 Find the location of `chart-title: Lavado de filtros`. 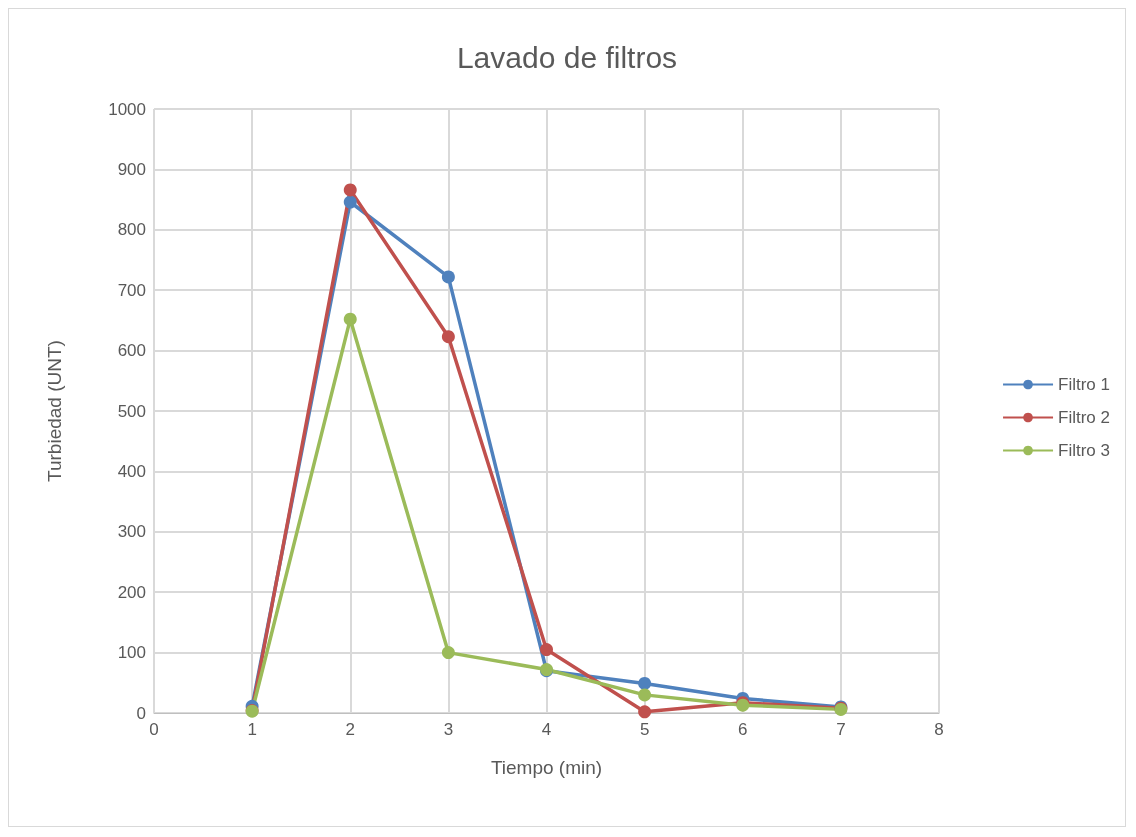

chart-title: Lavado de filtros is located at coordinates (567, 57).